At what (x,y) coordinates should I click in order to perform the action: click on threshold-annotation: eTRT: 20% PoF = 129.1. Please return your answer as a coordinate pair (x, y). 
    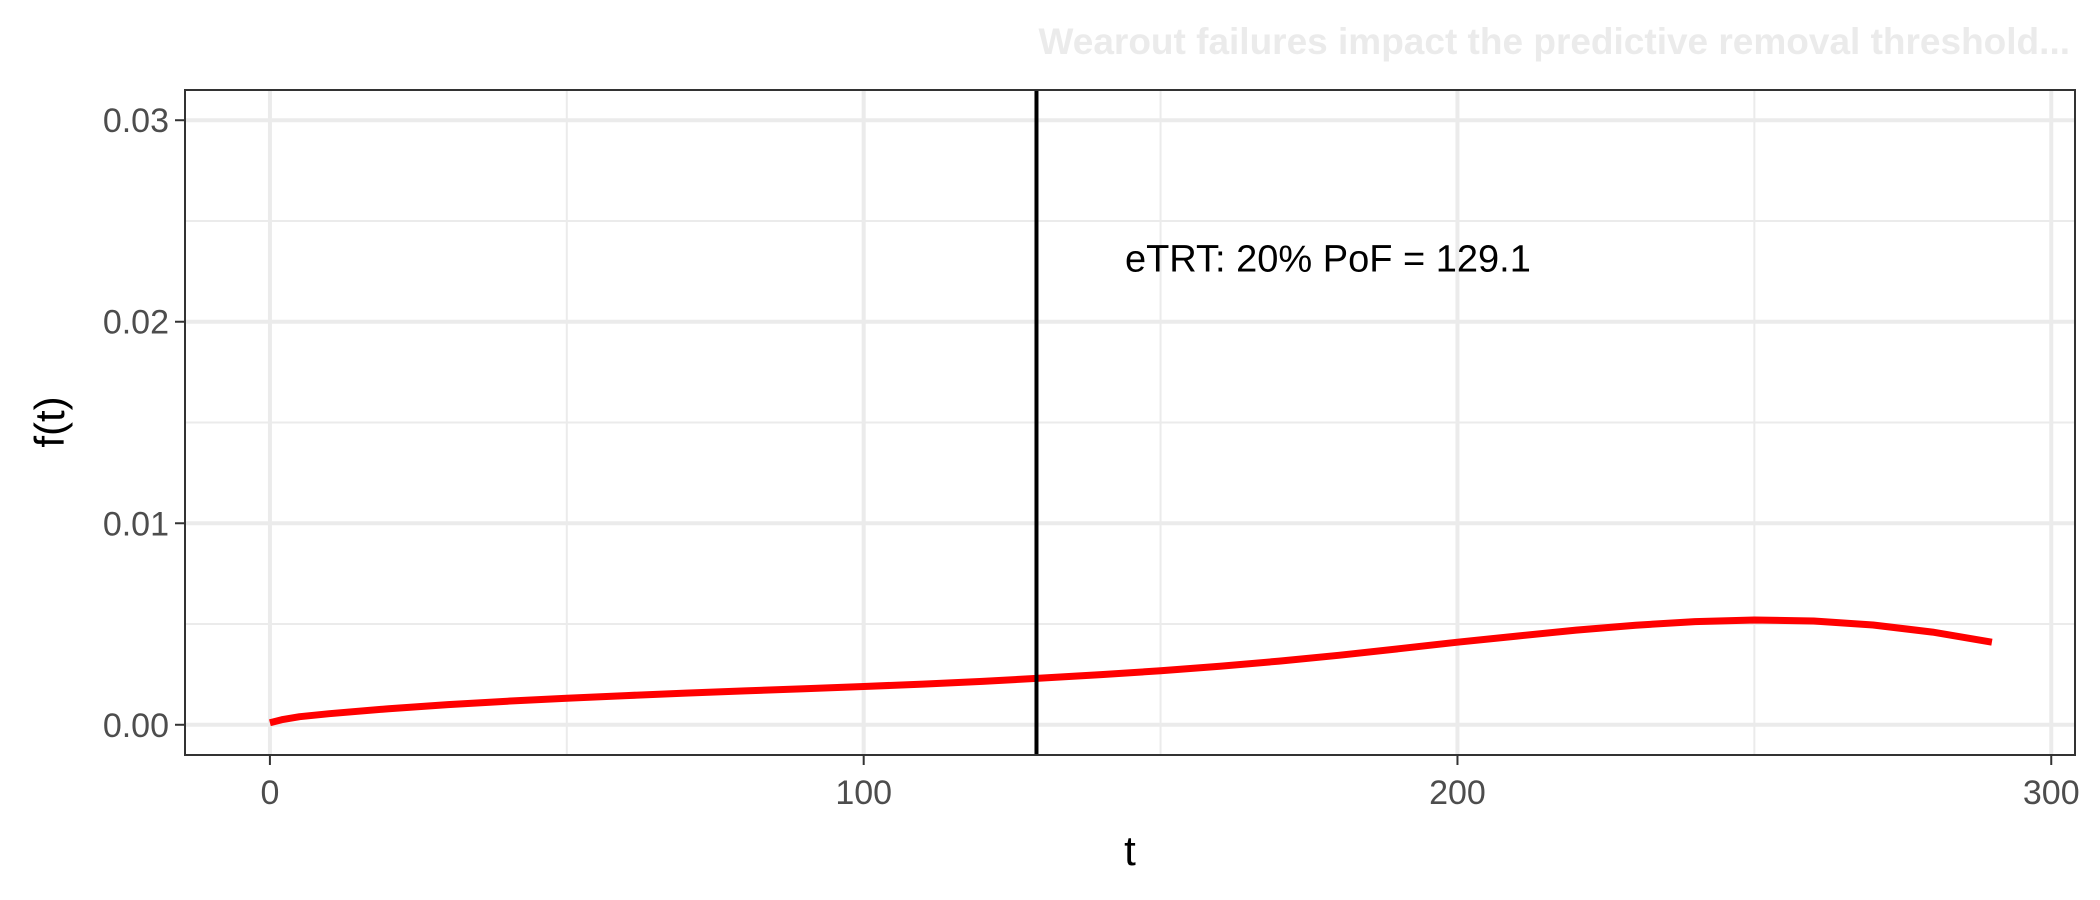
    Looking at the image, I should click on (1328, 259).